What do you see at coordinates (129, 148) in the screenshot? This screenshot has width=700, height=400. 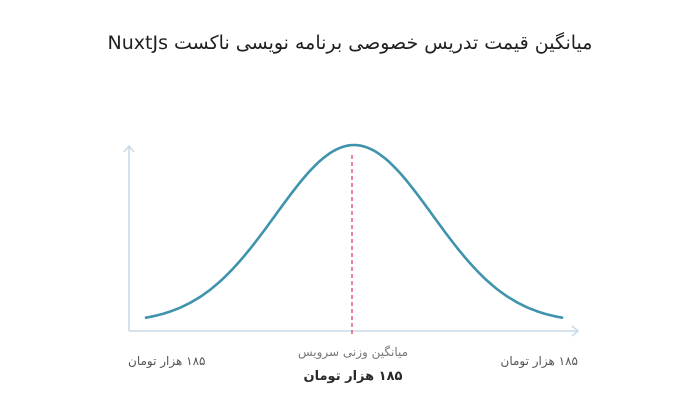 I see `y-axis-arrow` at bounding box center [129, 148].